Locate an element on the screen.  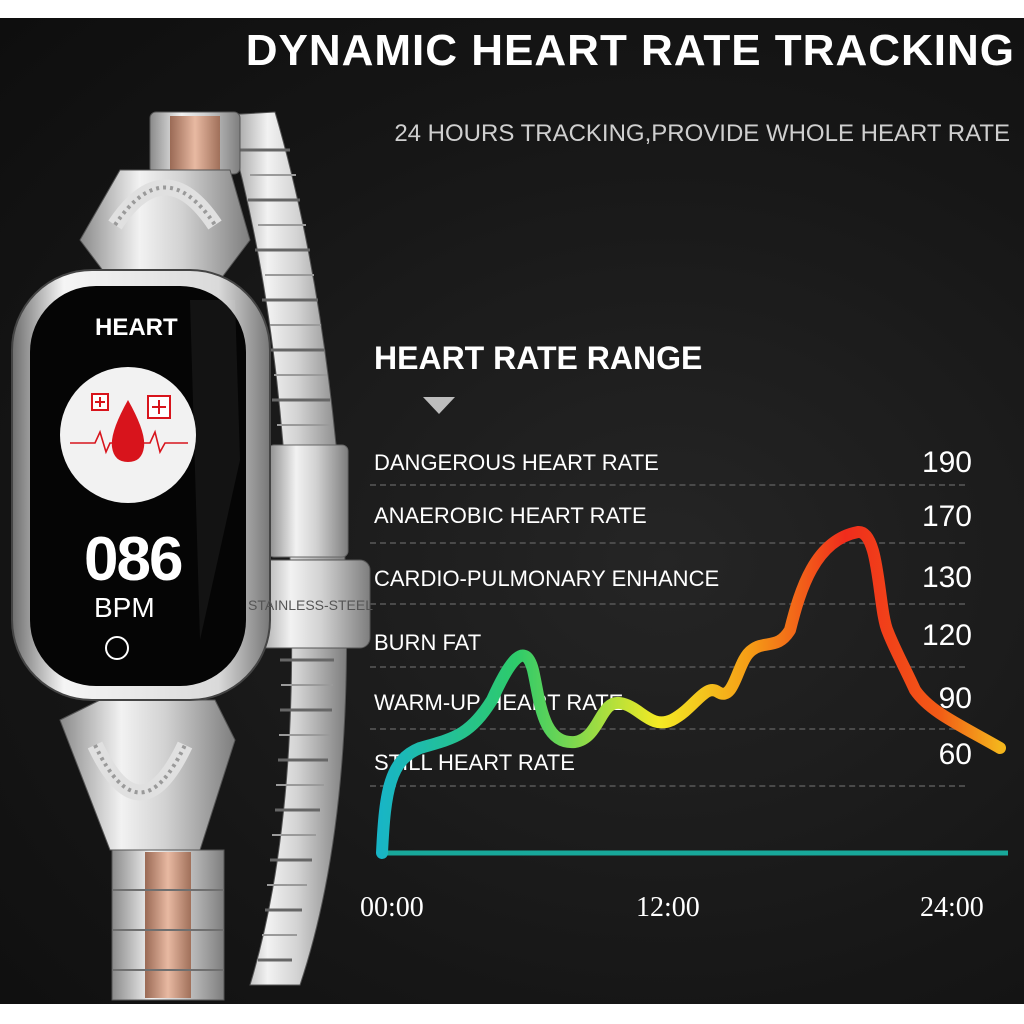
clasp-engraving: STAINLESS-STEEL is located at coordinates (311, 605).